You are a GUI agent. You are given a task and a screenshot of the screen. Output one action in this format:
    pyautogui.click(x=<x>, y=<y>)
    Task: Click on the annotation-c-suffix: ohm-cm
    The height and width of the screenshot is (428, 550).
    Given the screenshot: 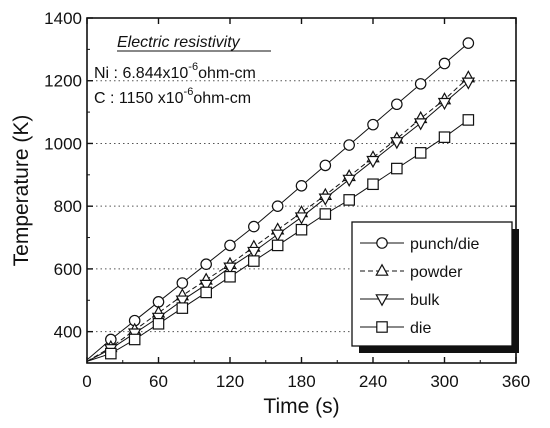 What is the action you would take?
    pyautogui.click(x=222, y=98)
    